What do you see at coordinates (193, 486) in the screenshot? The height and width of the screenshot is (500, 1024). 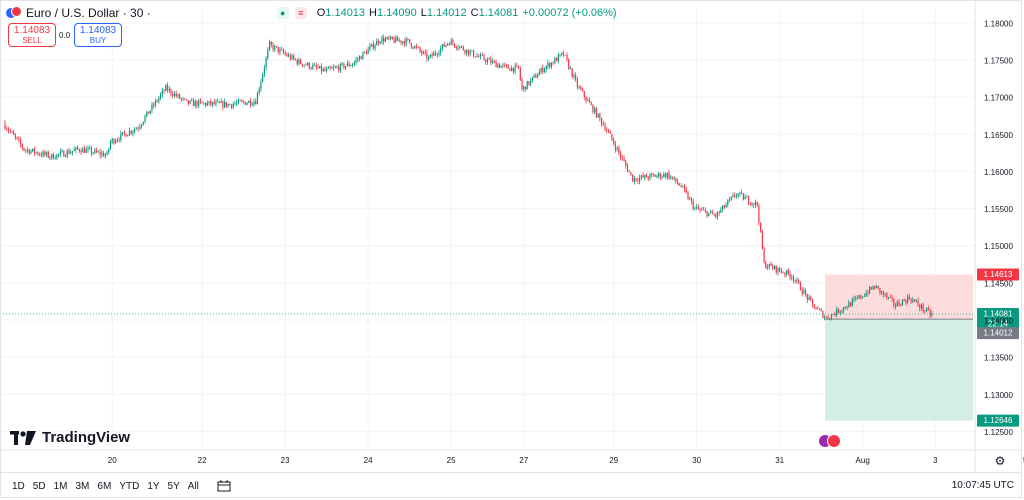 I see `range-all: All` at bounding box center [193, 486].